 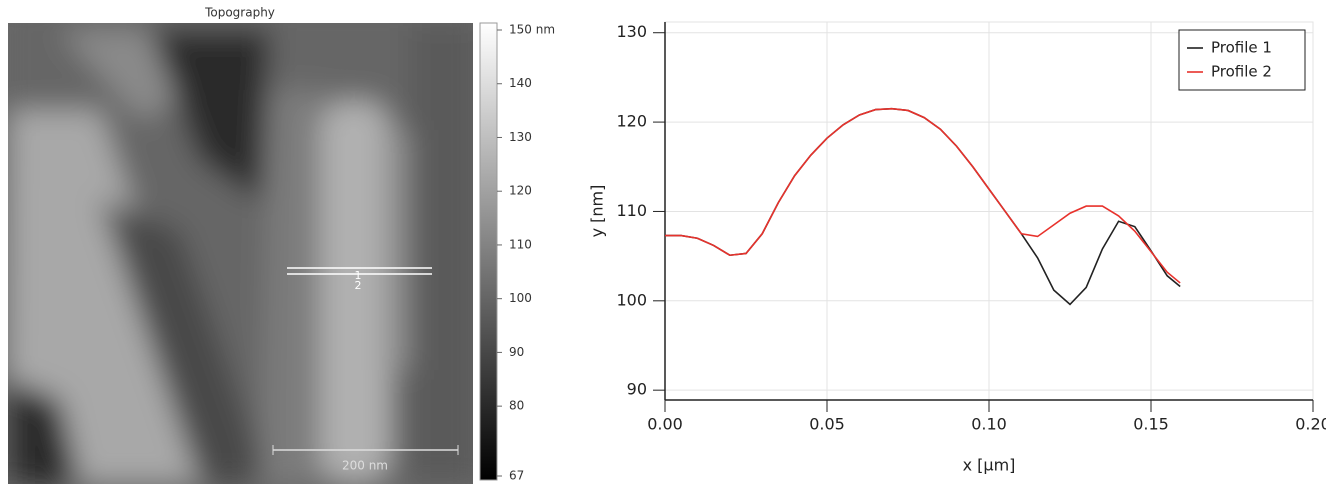 What do you see at coordinates (1241, 48) in the screenshot?
I see `legend-label: Profile 1` at bounding box center [1241, 48].